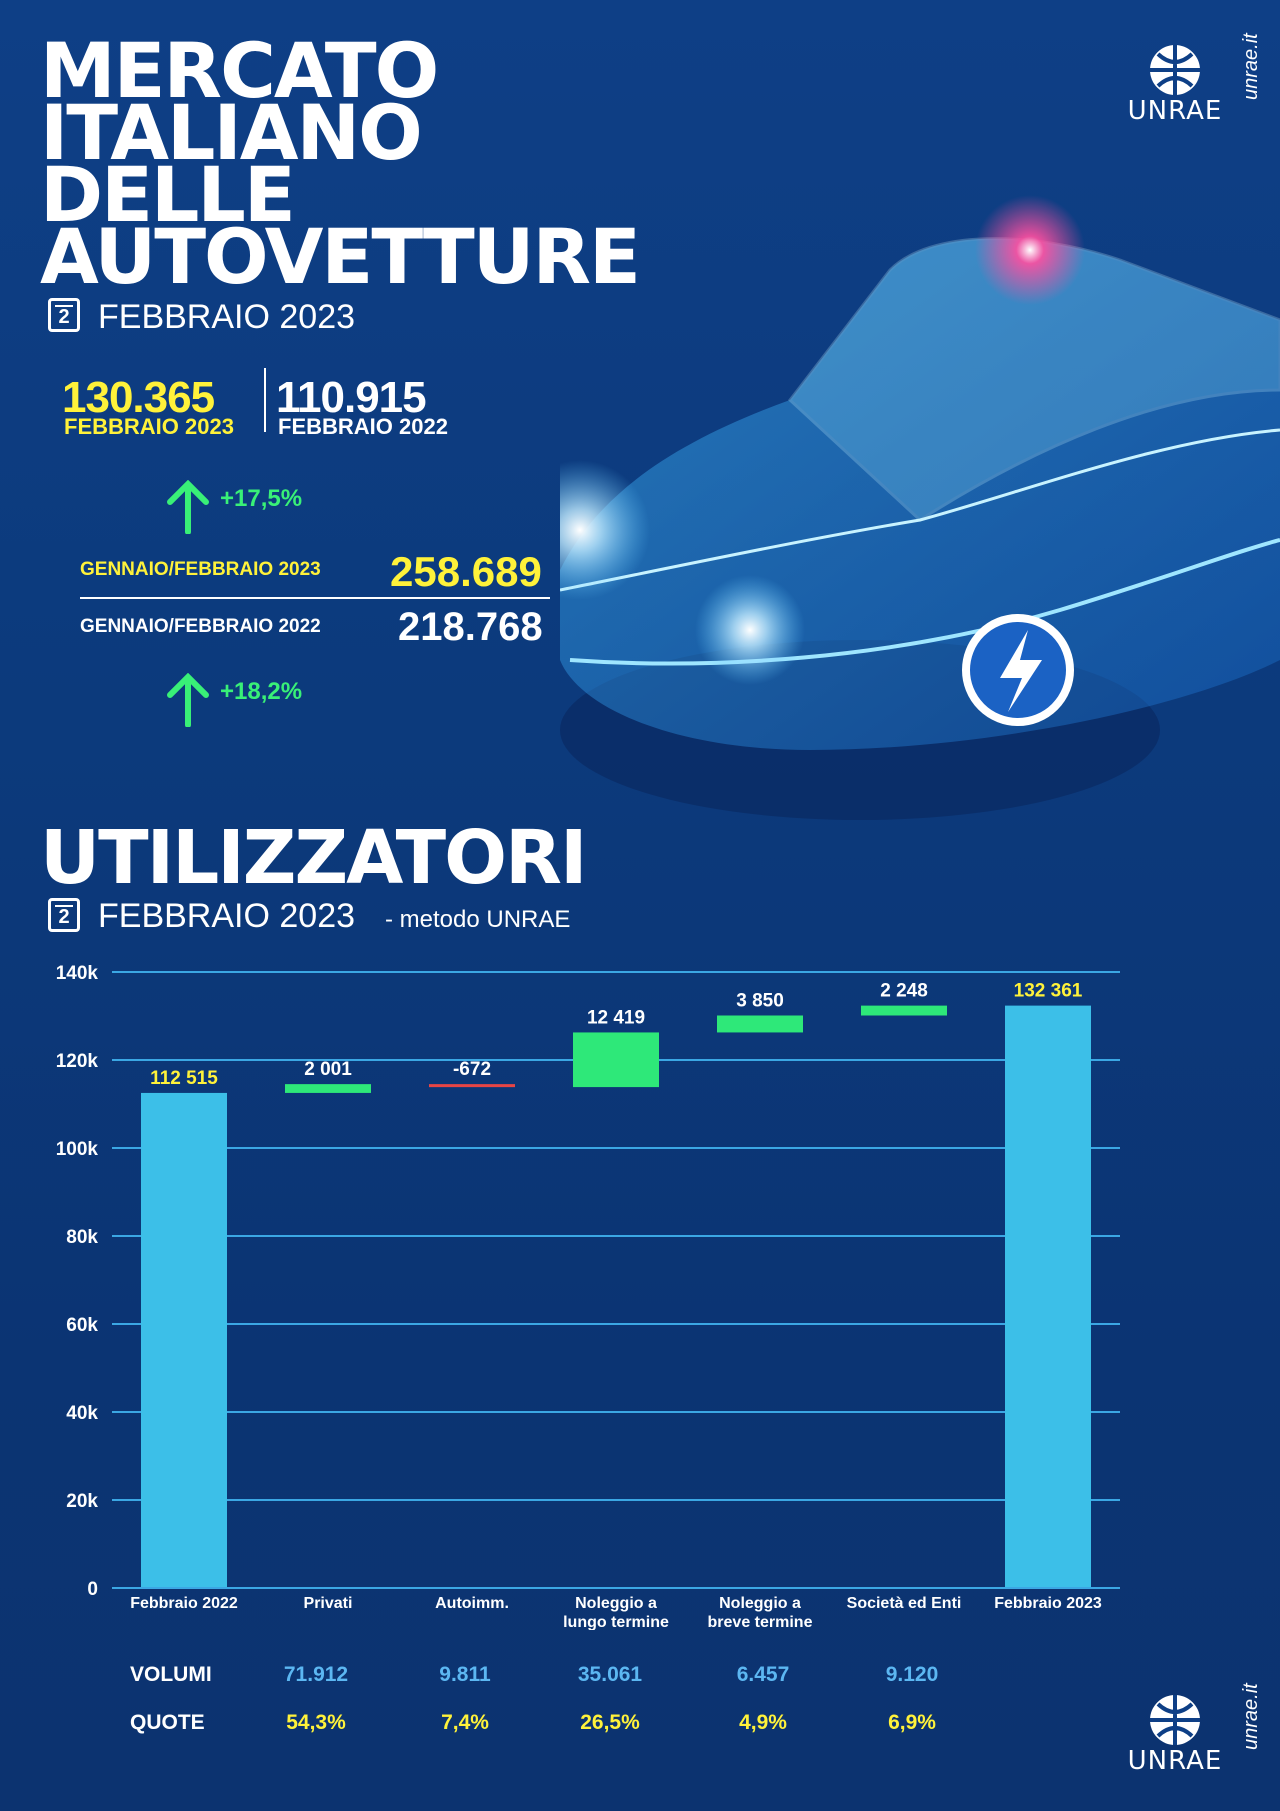 Image resolution: width=1280 pixels, height=1811 pixels. Describe the element at coordinates (77, 973) in the screenshot. I see `y-tick-label: 140k` at that location.